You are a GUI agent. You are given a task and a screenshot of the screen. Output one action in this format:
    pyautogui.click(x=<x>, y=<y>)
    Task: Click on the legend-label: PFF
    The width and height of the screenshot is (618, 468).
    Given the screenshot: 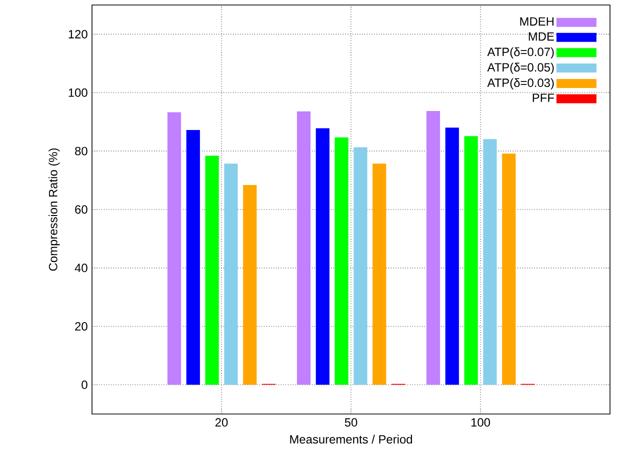 What is the action you would take?
    pyautogui.click(x=543, y=98)
    